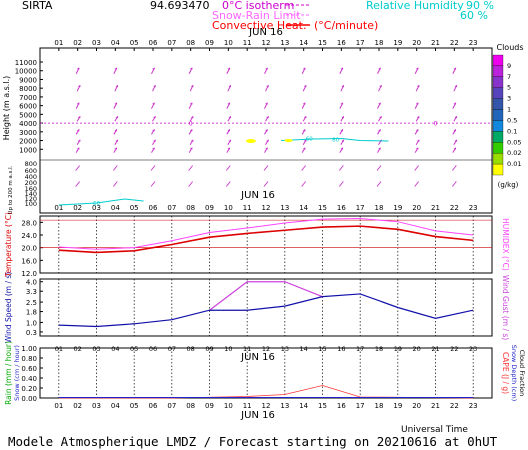 The width and height of the screenshot is (528, 450). Describe the element at coordinates (134, 208) in the screenshot. I see `mid-hour-label: 05` at that location.